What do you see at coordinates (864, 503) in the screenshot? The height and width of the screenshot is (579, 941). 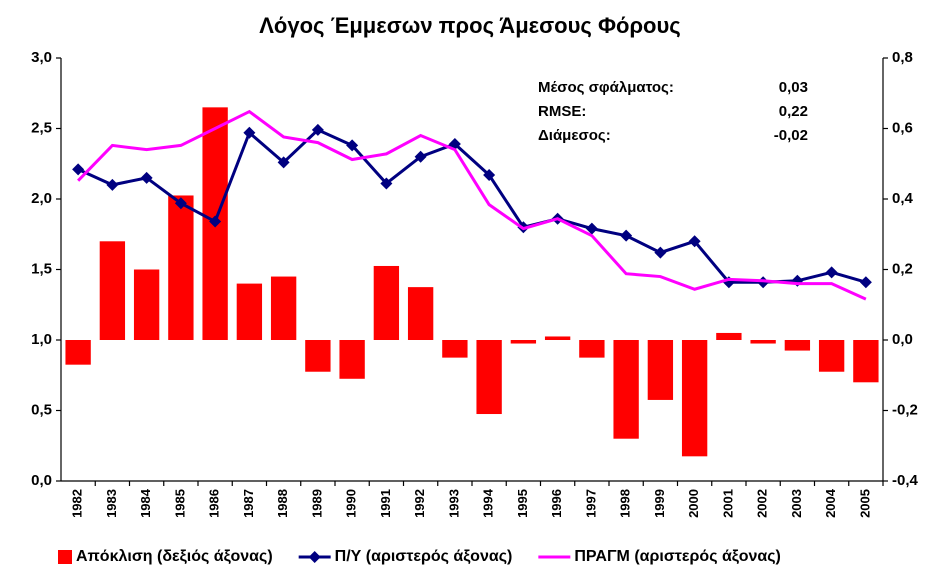 I see `x-tick-label: 2005` at bounding box center [864, 503].